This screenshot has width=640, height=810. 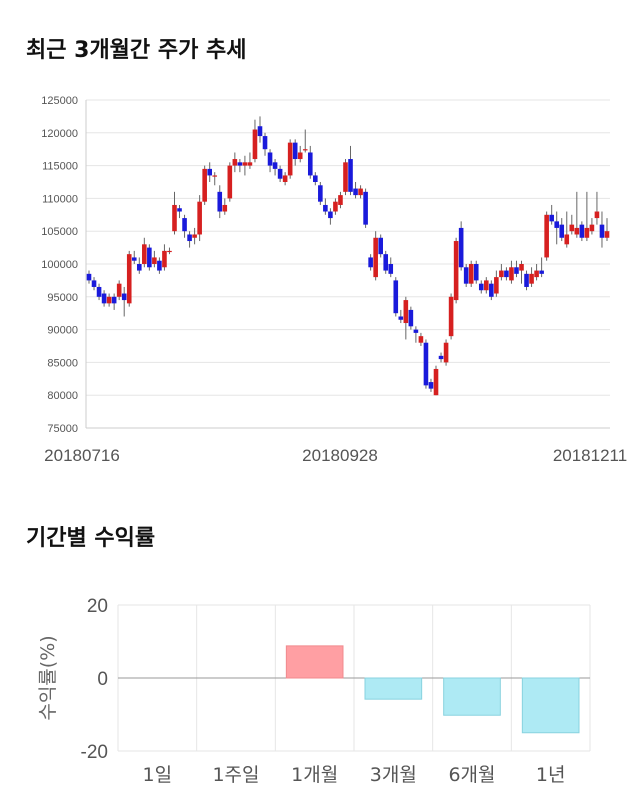 I want to click on price-y-tick-label: 80000, so click(x=62, y=396).